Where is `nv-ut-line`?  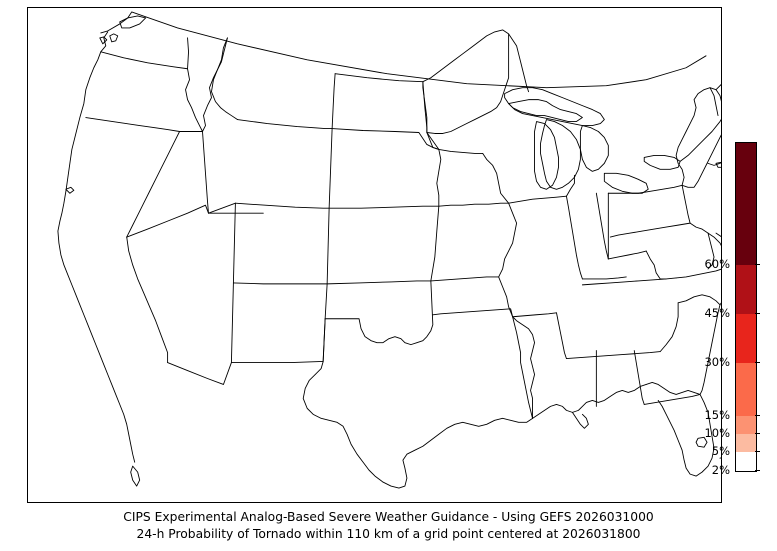 nv-ut-line is located at coordinates (205, 172).